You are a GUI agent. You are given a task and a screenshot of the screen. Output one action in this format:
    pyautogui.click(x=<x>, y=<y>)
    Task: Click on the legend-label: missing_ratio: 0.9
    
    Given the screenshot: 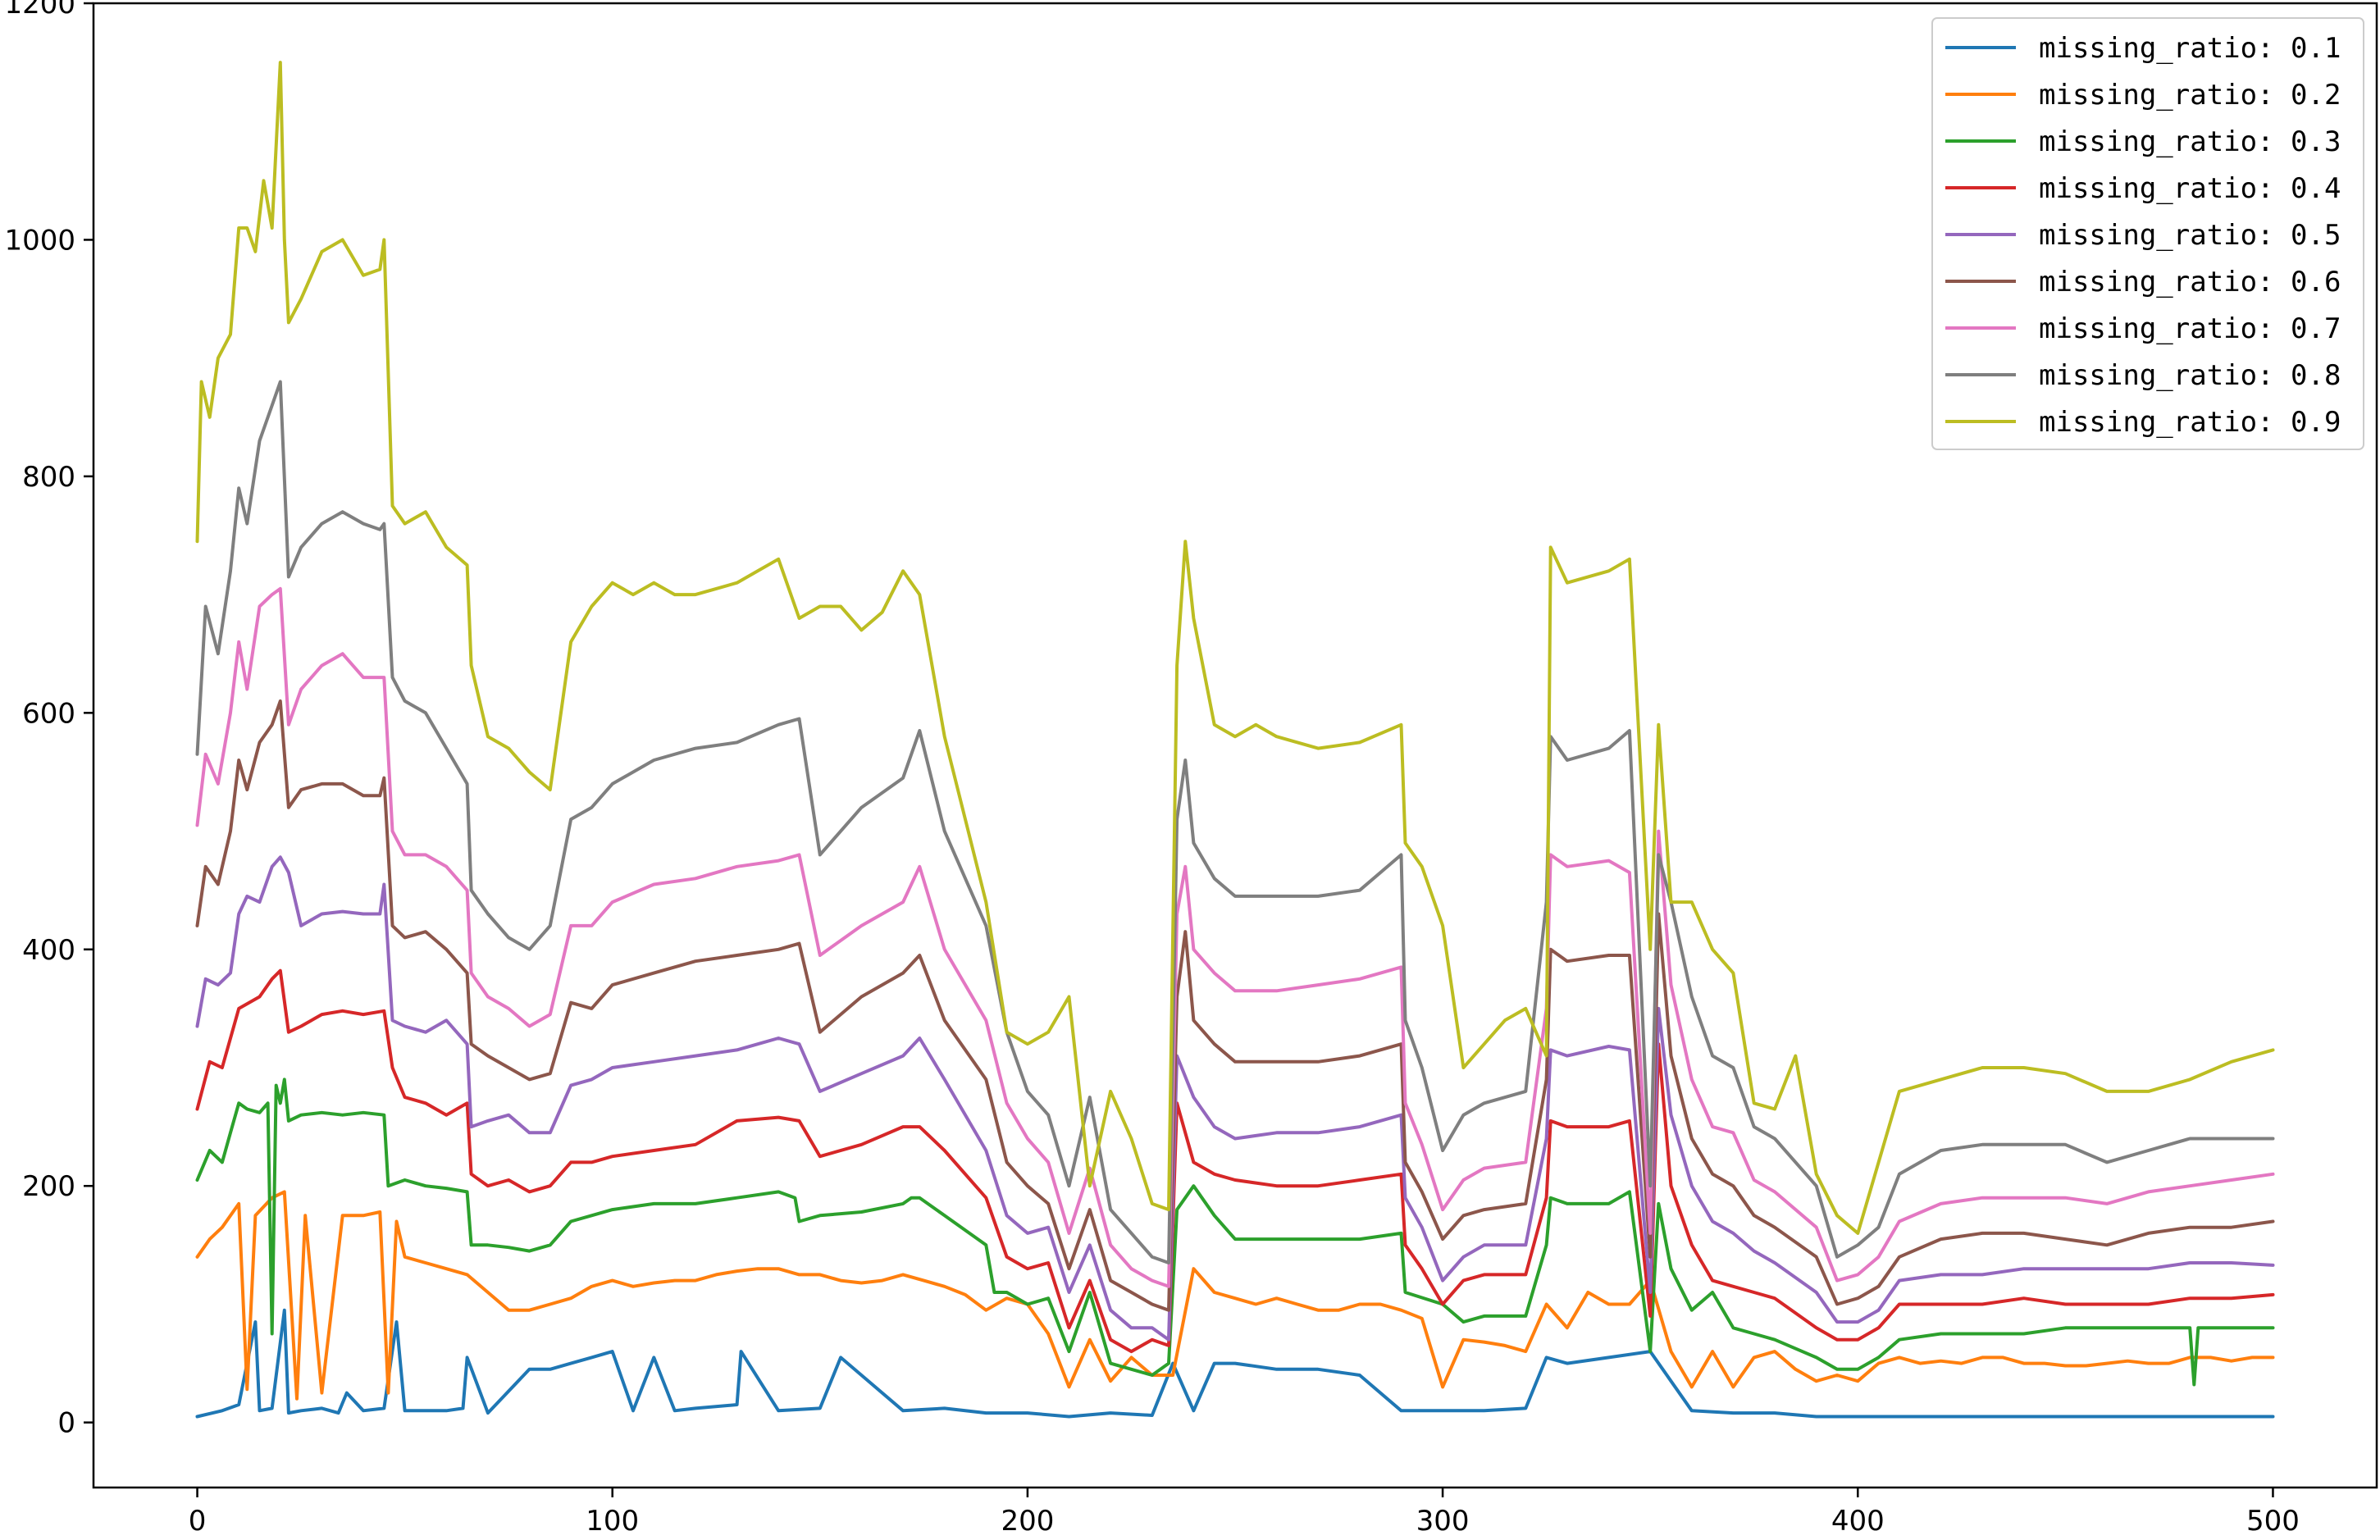 What is the action you would take?
    pyautogui.click(x=2190, y=422)
    